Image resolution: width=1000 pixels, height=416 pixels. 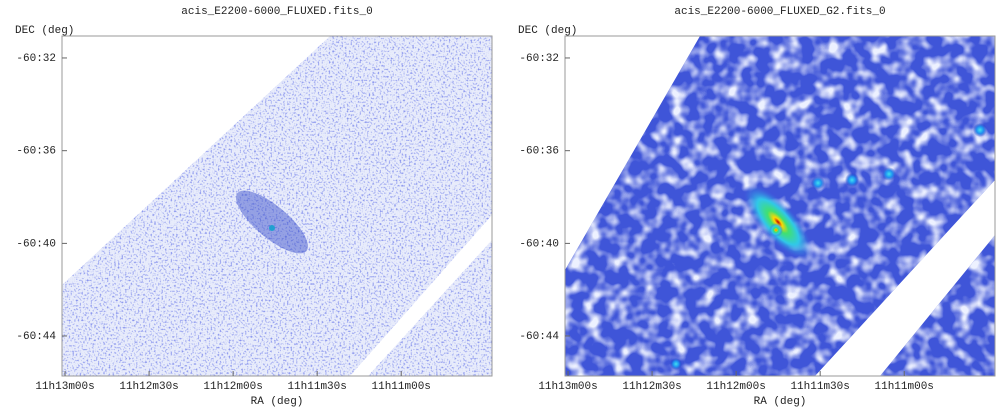 I want to click on chart-title: acis_E2200-6000_FLUXED.fits_0, so click(x=276, y=12).